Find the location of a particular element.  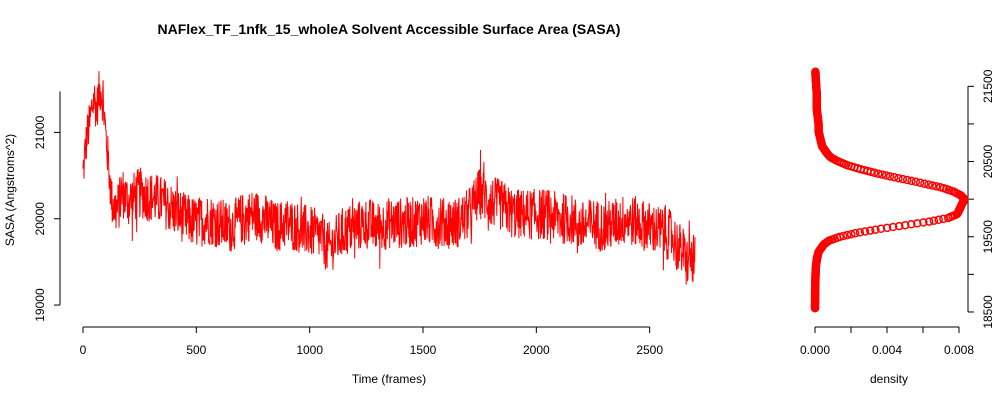

main-x-tick-label: 500 is located at coordinates (196, 350).